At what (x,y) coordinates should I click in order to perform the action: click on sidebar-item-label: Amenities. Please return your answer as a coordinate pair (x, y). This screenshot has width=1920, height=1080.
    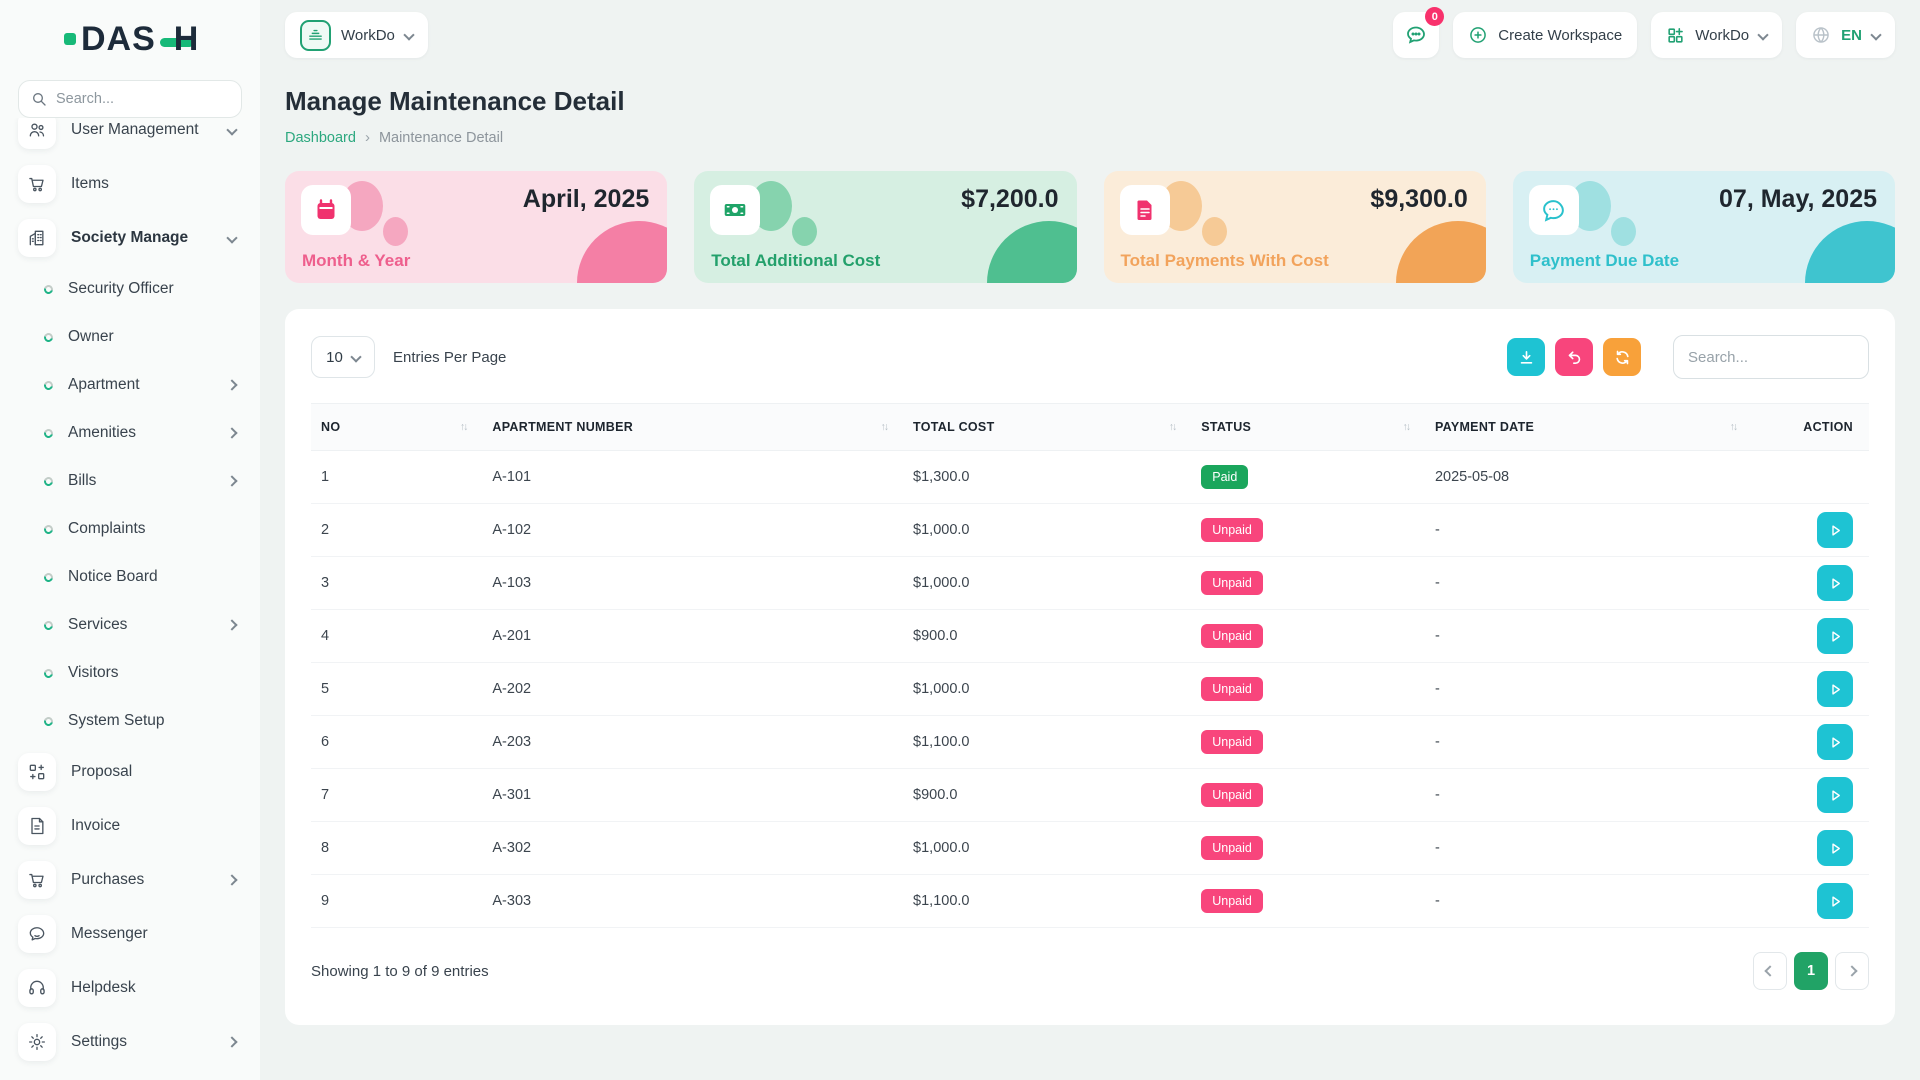
    Looking at the image, I should click on (102, 432).